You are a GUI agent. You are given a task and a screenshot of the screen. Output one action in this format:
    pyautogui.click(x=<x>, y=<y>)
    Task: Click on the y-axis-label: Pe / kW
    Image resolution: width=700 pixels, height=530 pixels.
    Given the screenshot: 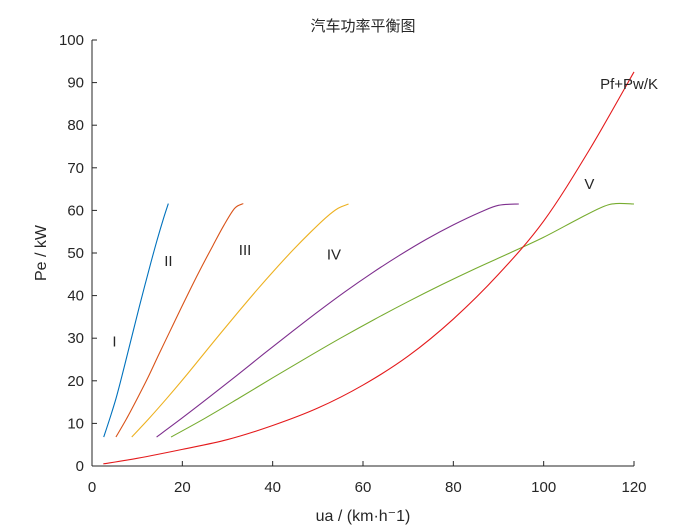 What is the action you would take?
    pyautogui.click(x=41, y=252)
    